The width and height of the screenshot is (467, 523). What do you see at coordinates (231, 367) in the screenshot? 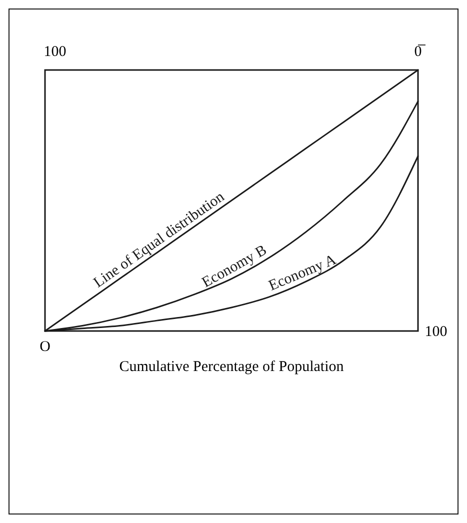
I see `x-axis-title: Cumulative Percentage of Population` at bounding box center [231, 367].